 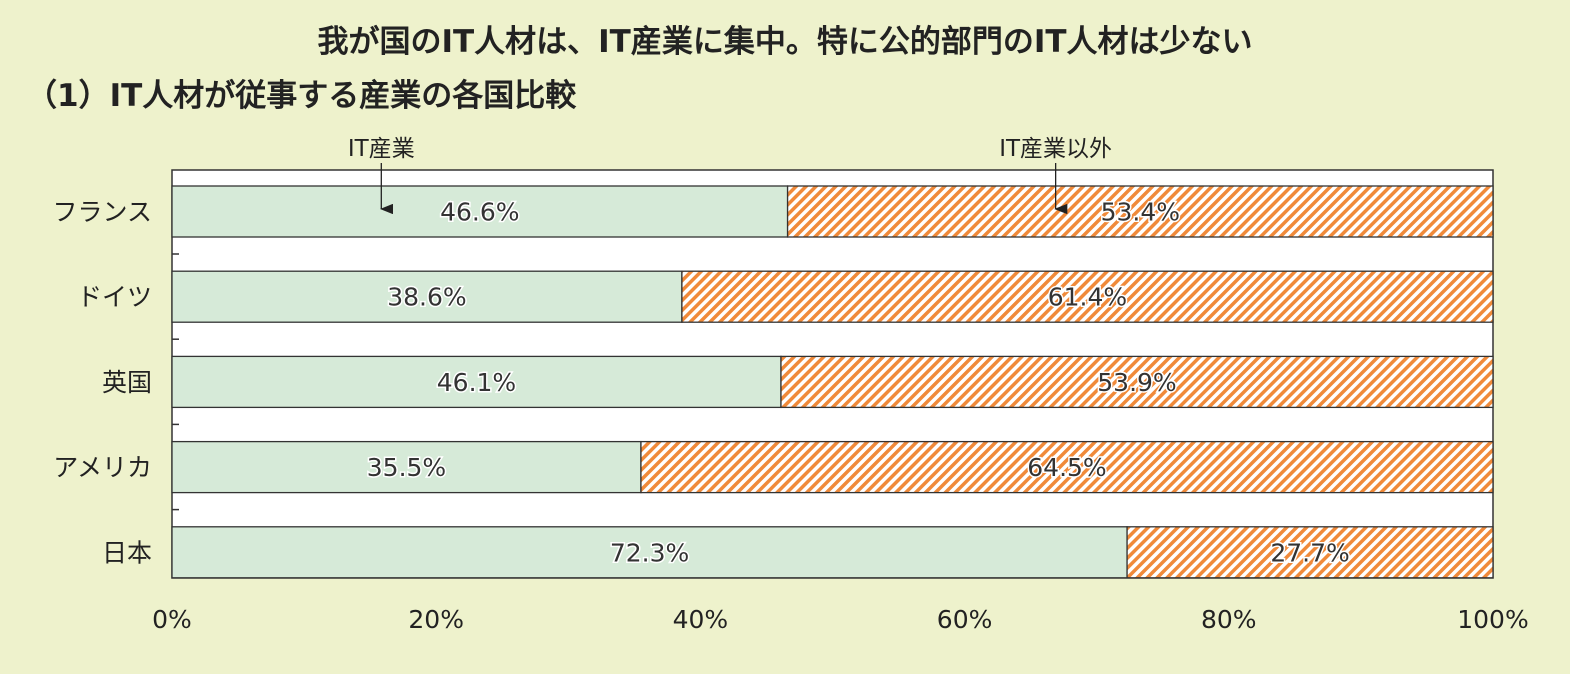 What do you see at coordinates (1492, 619) in the screenshot?
I see `x-tick-label: 100%` at bounding box center [1492, 619].